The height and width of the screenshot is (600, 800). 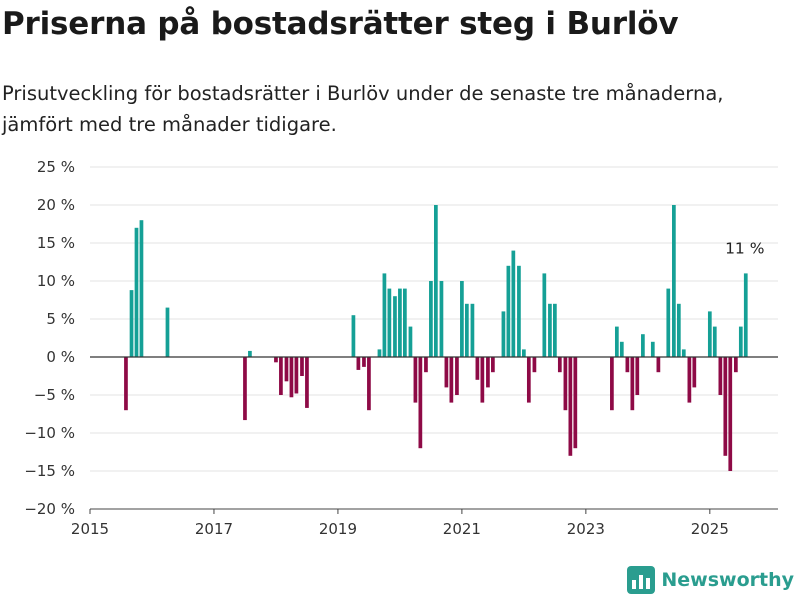 I want to click on newsworthy-brand: Newsworthy, so click(x=710, y=580).